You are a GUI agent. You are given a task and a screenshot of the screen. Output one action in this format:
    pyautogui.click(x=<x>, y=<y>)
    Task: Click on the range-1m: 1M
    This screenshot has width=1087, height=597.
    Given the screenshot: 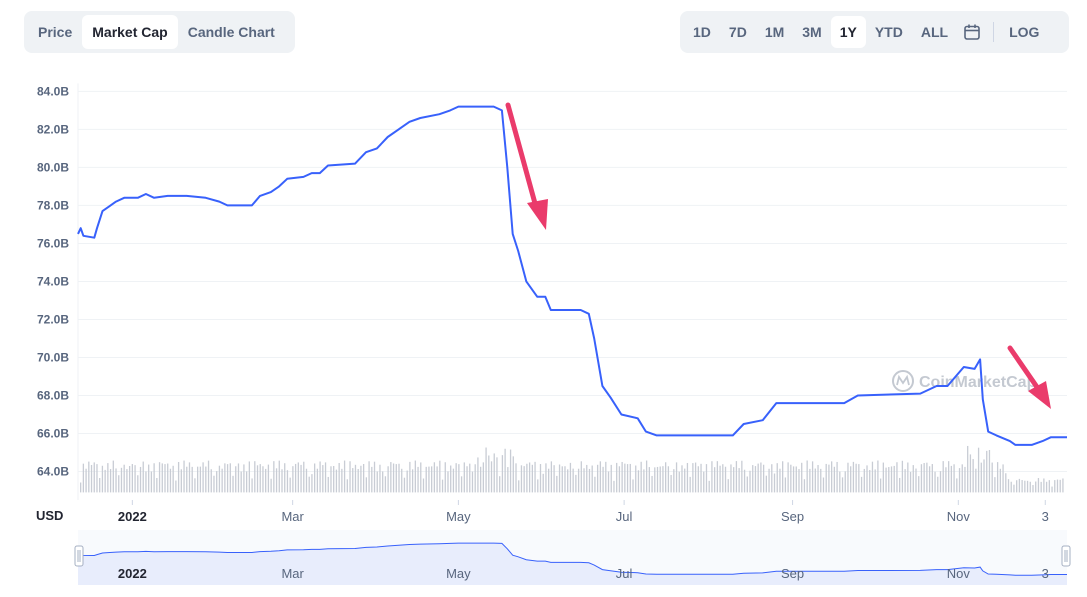 What is the action you would take?
    pyautogui.click(x=774, y=32)
    